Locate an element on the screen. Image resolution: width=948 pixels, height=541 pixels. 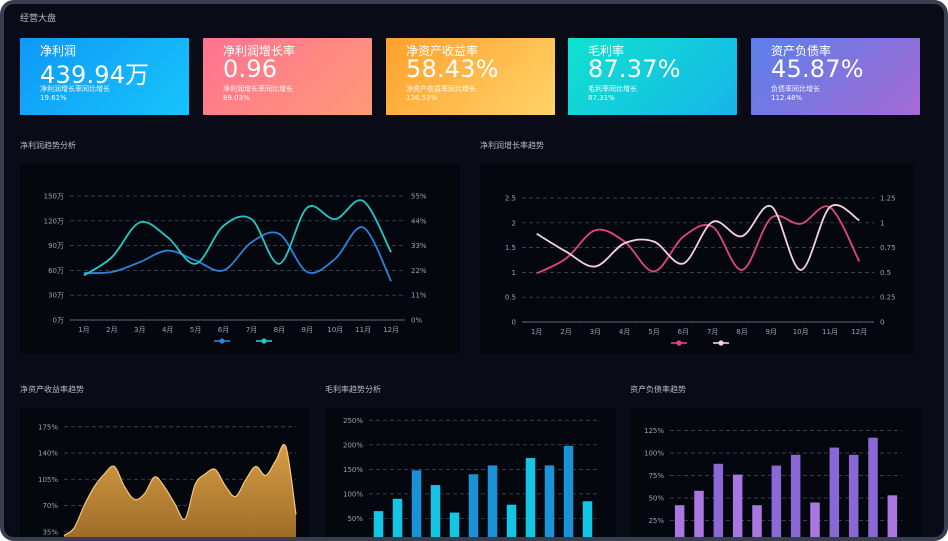
kpi-sub-value: 19.61% is located at coordinates (53, 98).